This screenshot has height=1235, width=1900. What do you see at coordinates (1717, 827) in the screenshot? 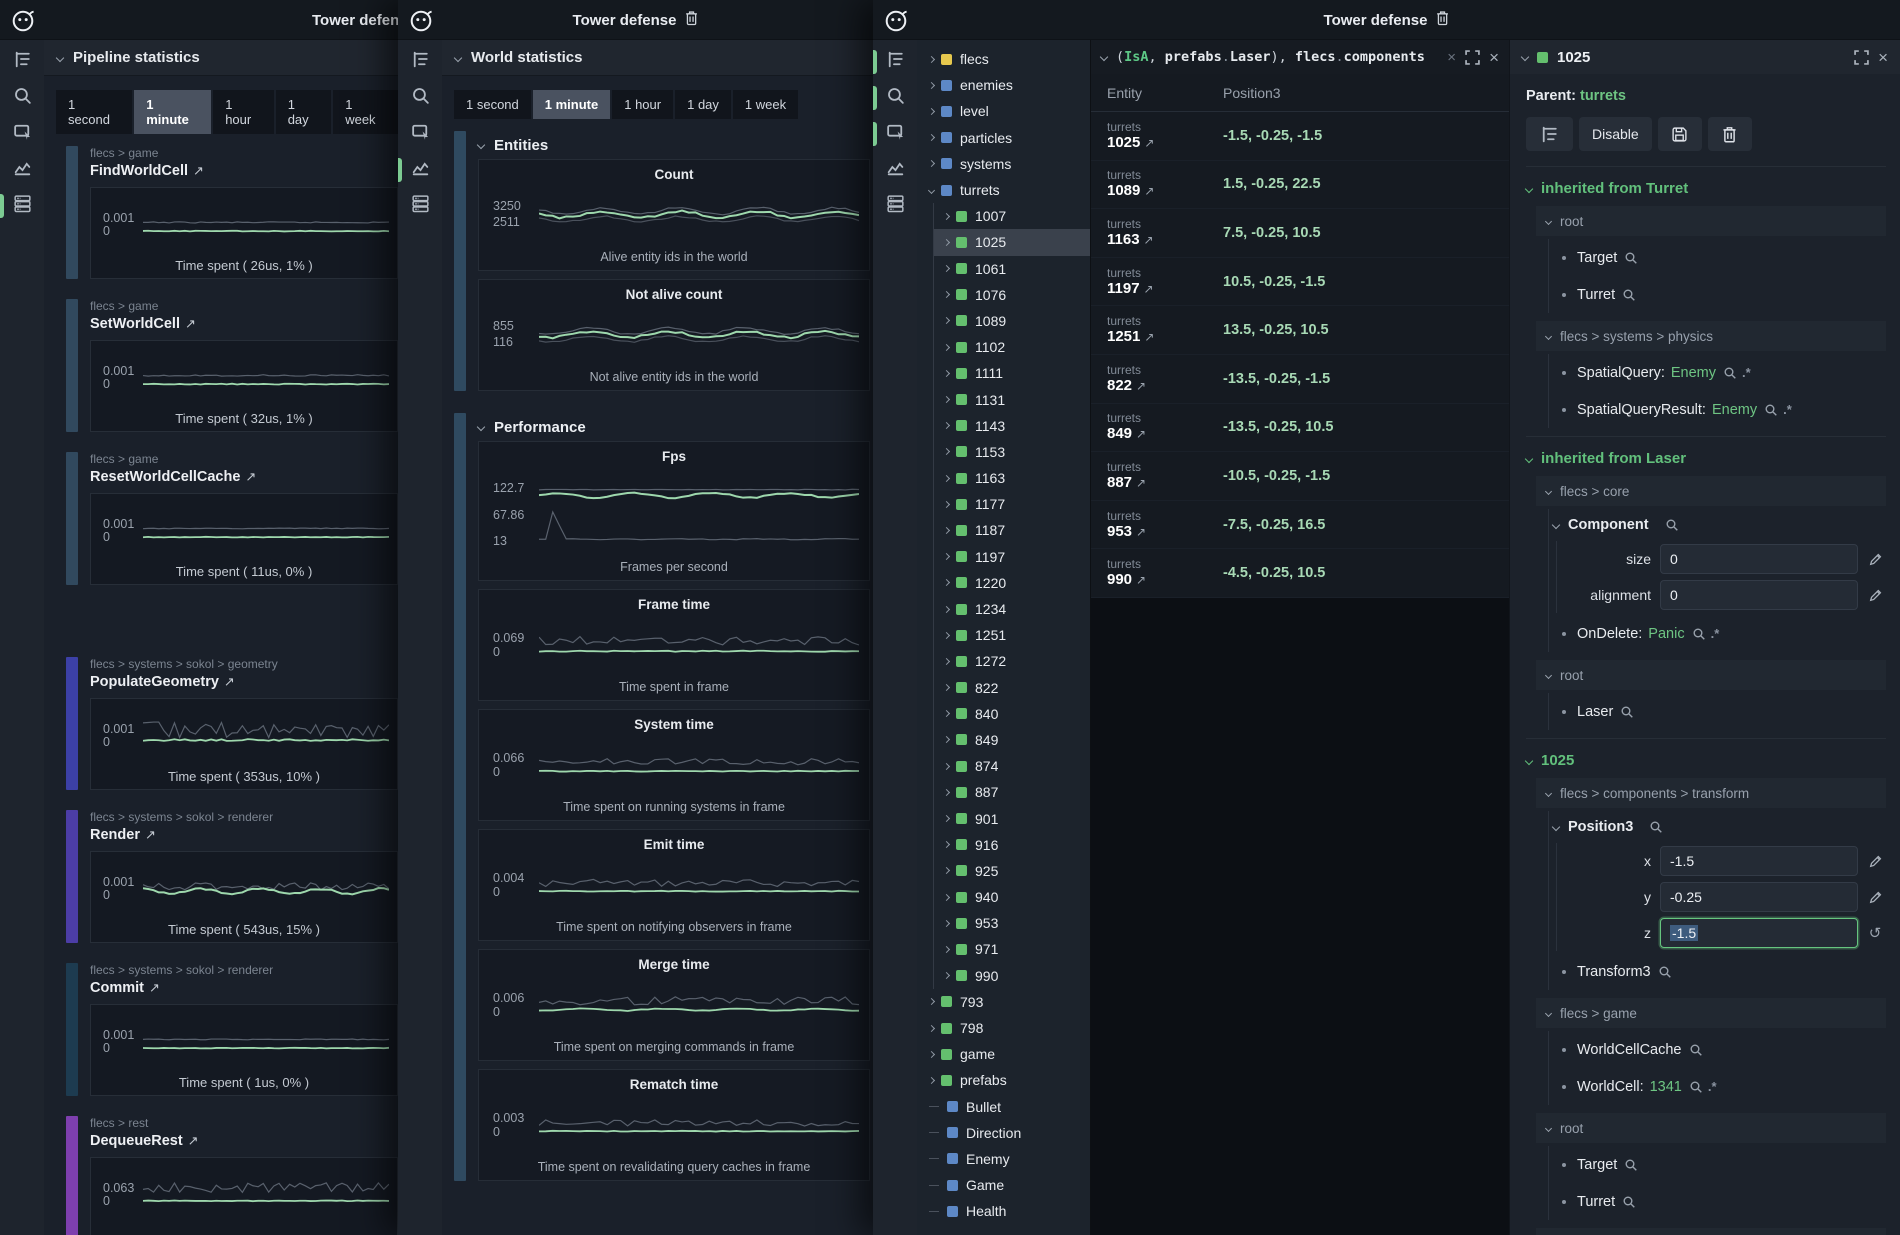
I see `component-header: Position3` at bounding box center [1717, 827].